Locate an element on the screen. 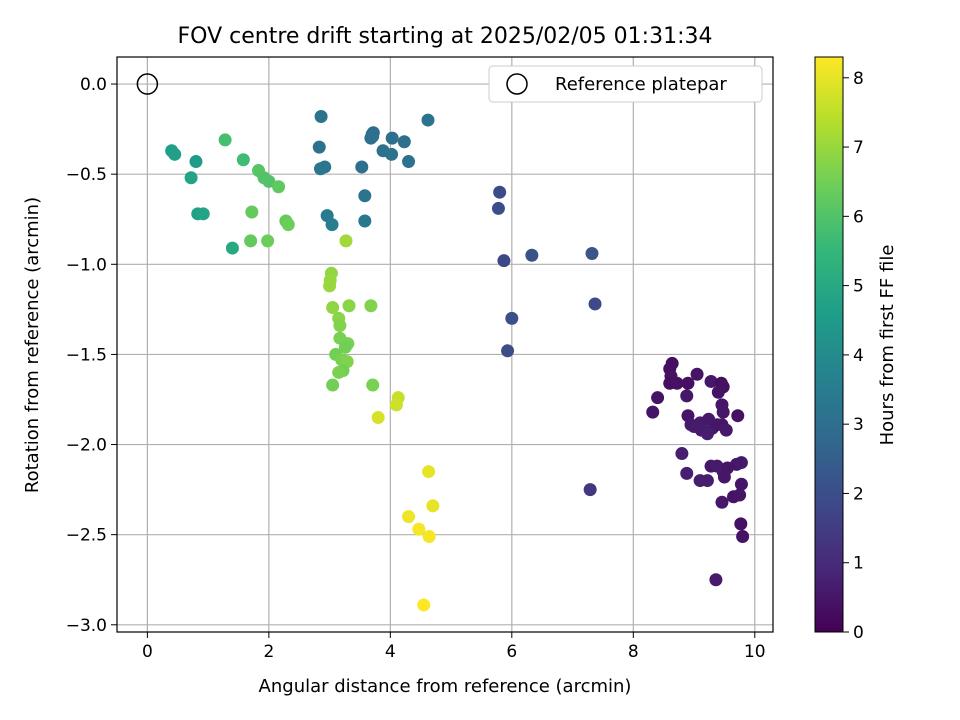 This screenshot has height=720, width=960. legend-marker-hollow-circle is located at coordinates (517, 84).